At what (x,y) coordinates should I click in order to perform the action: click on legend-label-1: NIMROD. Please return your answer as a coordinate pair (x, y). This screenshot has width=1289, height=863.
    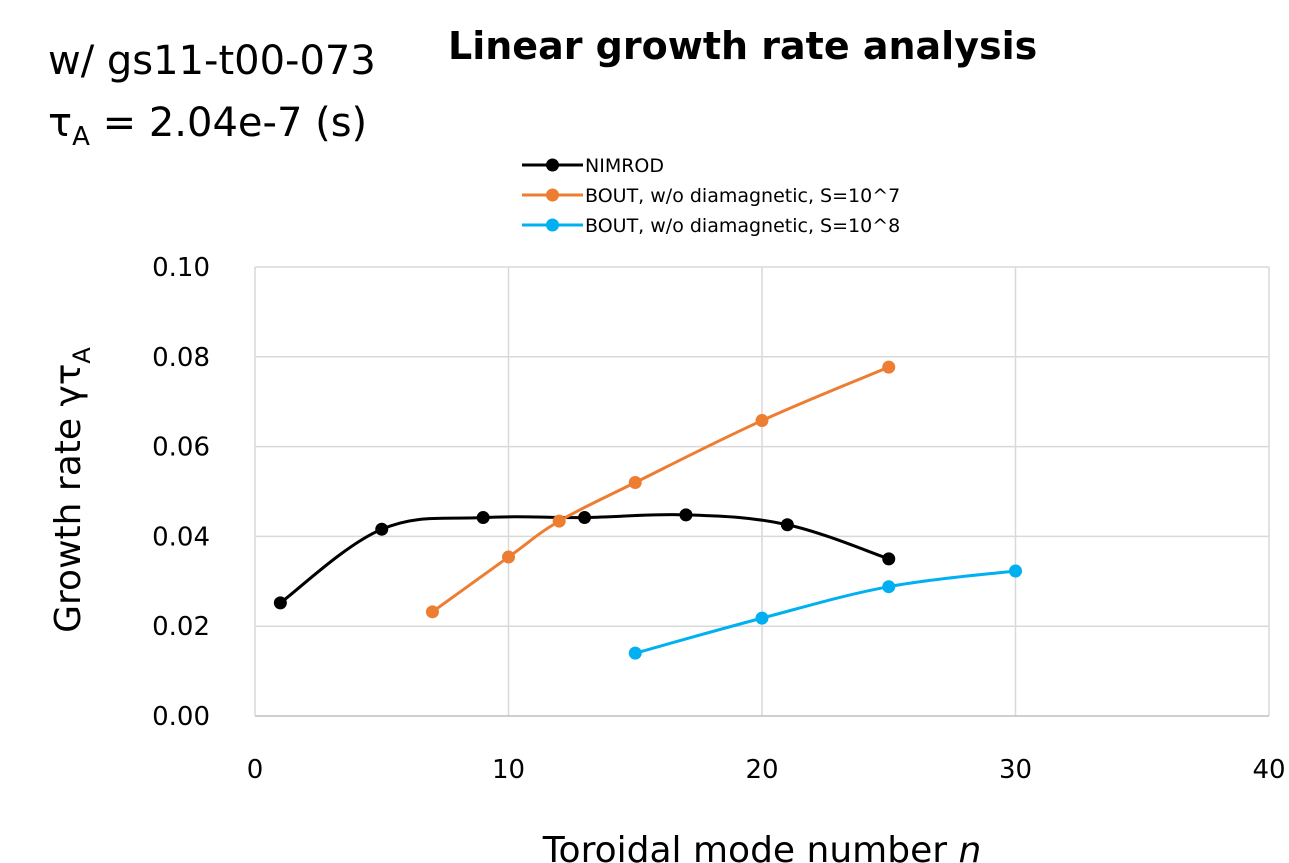
    Looking at the image, I should click on (624, 166).